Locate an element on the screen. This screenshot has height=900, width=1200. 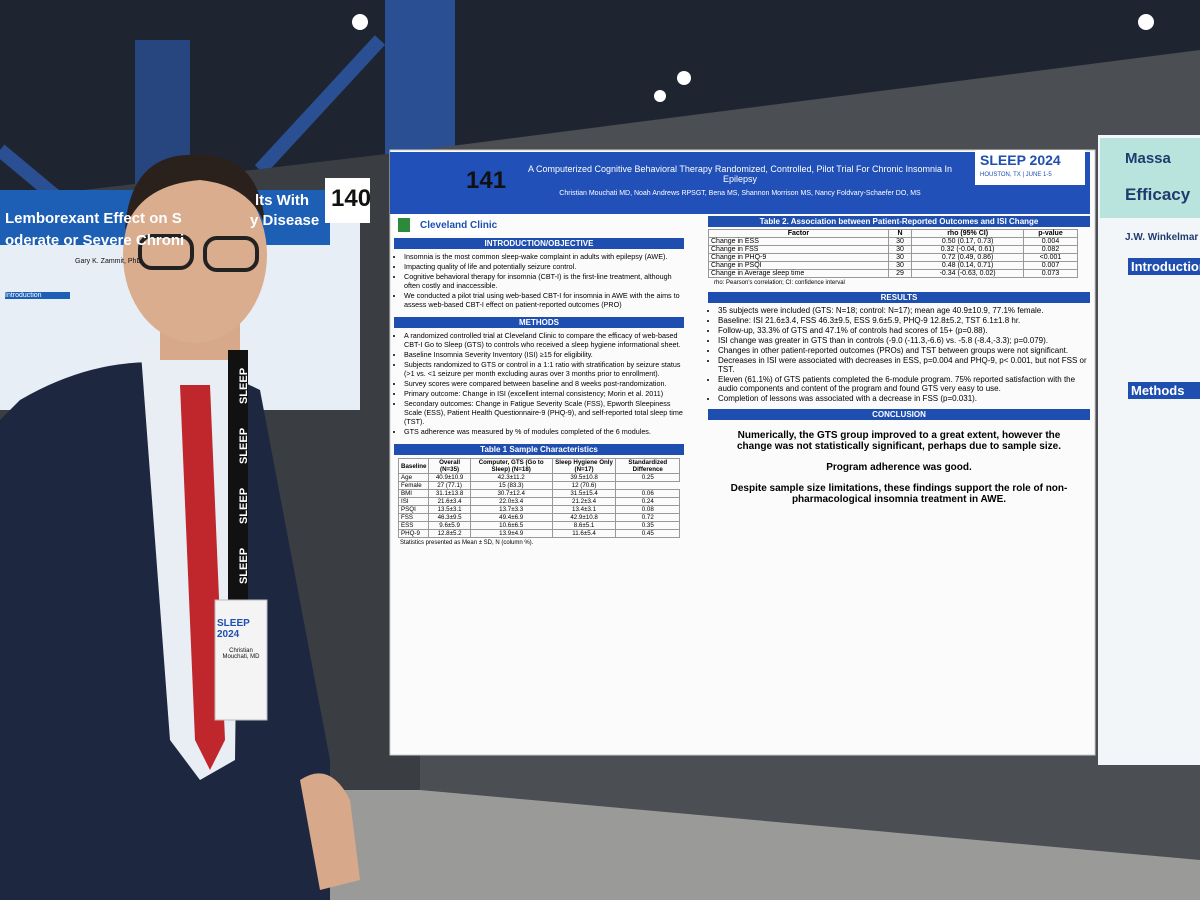
right-poster-section: Introduction is located at coordinates (1164, 266).